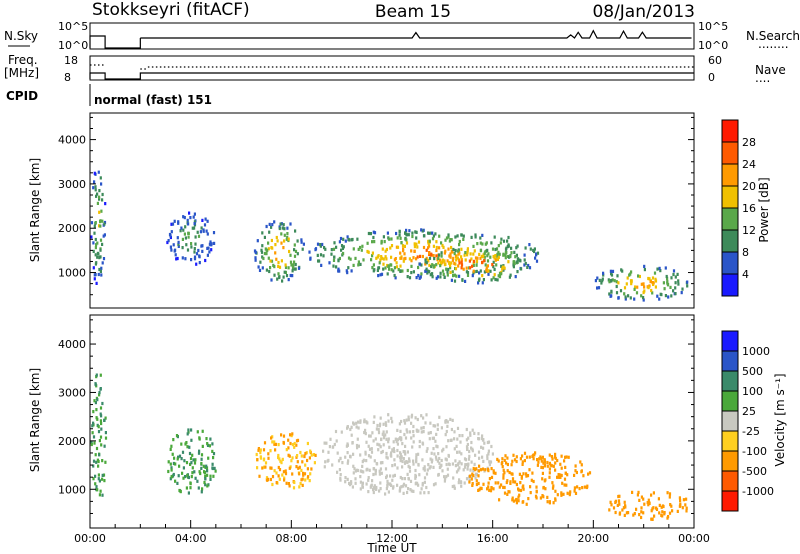  I want to click on colorbar-segment, so click(730, 361).